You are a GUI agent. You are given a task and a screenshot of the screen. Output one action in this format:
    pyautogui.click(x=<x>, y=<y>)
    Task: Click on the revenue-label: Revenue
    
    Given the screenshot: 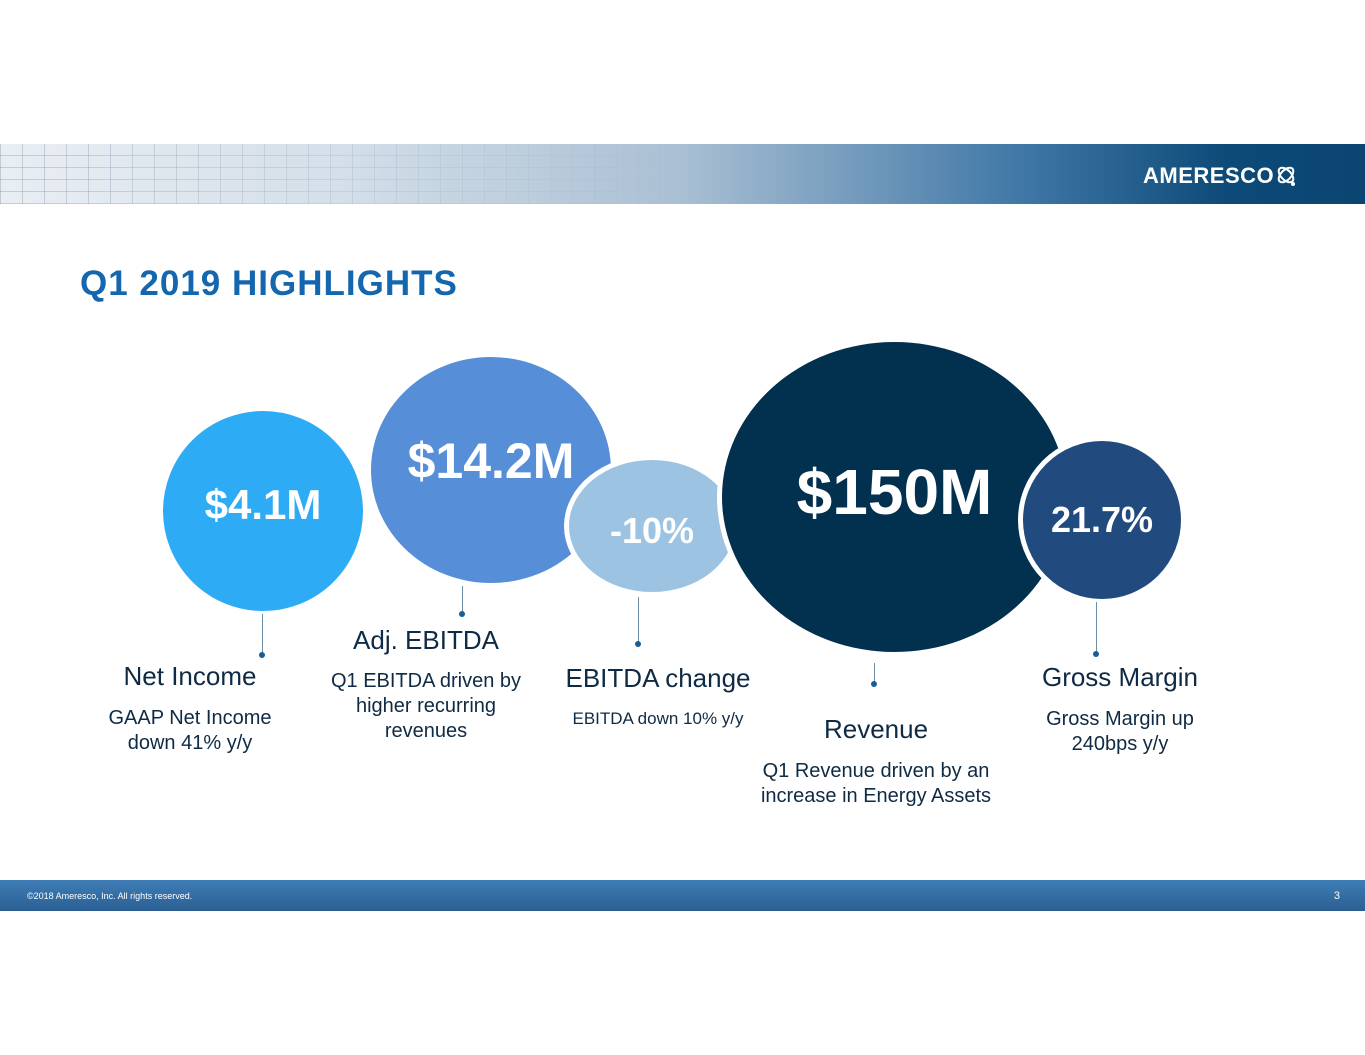 What is the action you would take?
    pyautogui.click(x=876, y=729)
    